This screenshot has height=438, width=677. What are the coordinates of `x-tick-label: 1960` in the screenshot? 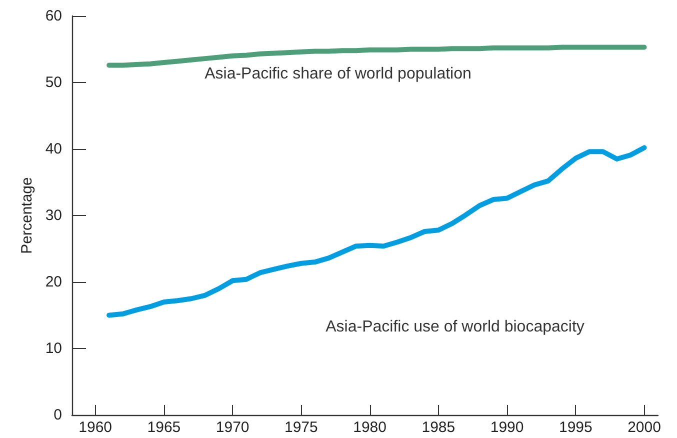 It's located at (95, 427).